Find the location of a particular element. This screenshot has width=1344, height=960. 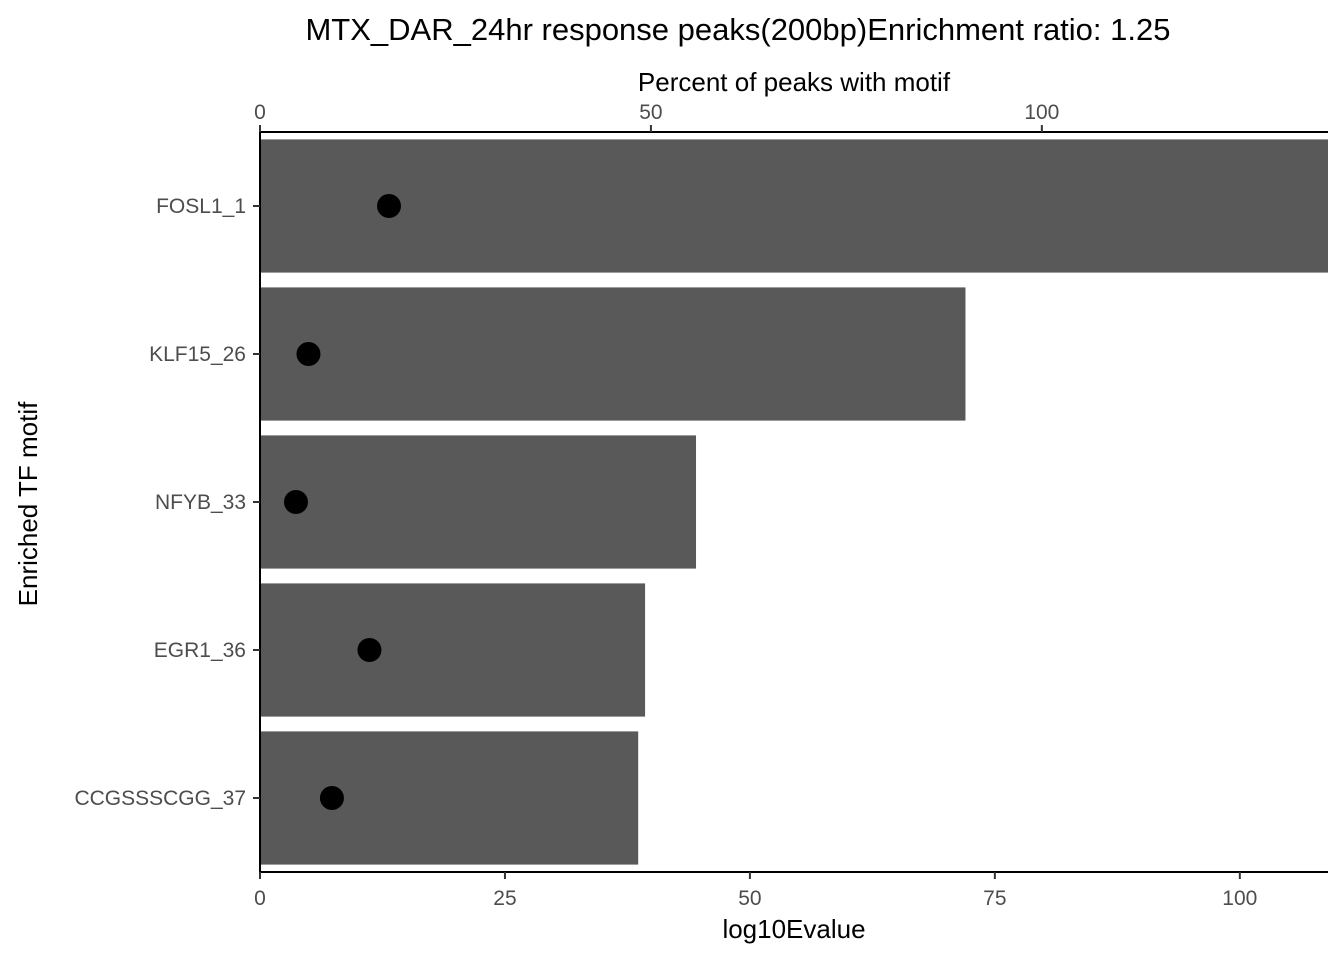

y-tick-label: KLF15_26 is located at coordinates (197, 354).